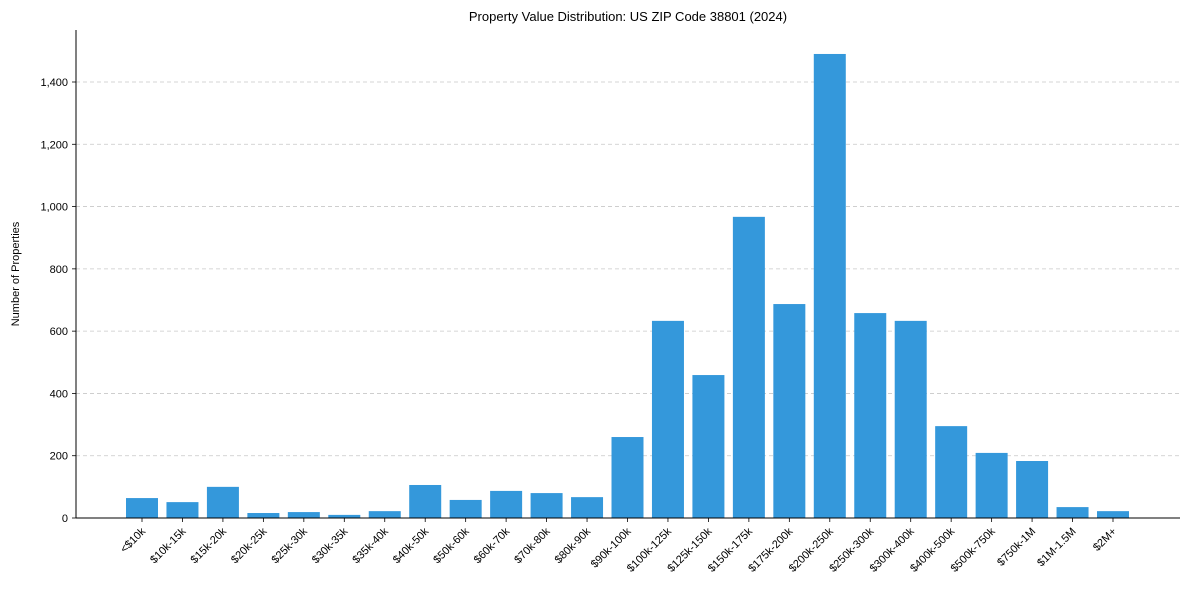 This screenshot has width=1190, height=595. Describe the element at coordinates (1105, 540) in the screenshot. I see `x-tick-label: $2M+` at that location.